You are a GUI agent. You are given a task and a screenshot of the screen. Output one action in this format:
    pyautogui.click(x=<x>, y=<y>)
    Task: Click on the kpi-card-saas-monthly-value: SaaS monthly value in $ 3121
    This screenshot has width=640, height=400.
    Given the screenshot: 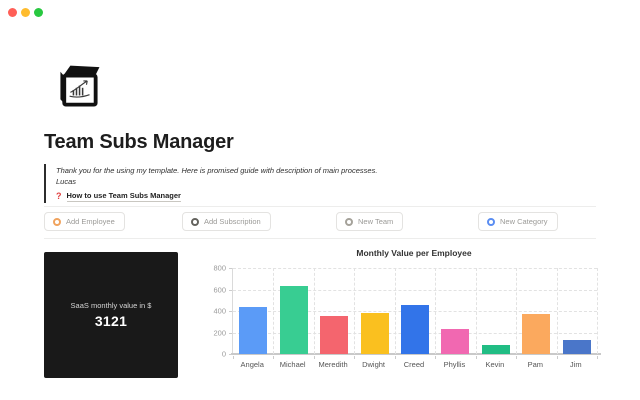 What is the action you would take?
    pyautogui.click(x=111, y=315)
    